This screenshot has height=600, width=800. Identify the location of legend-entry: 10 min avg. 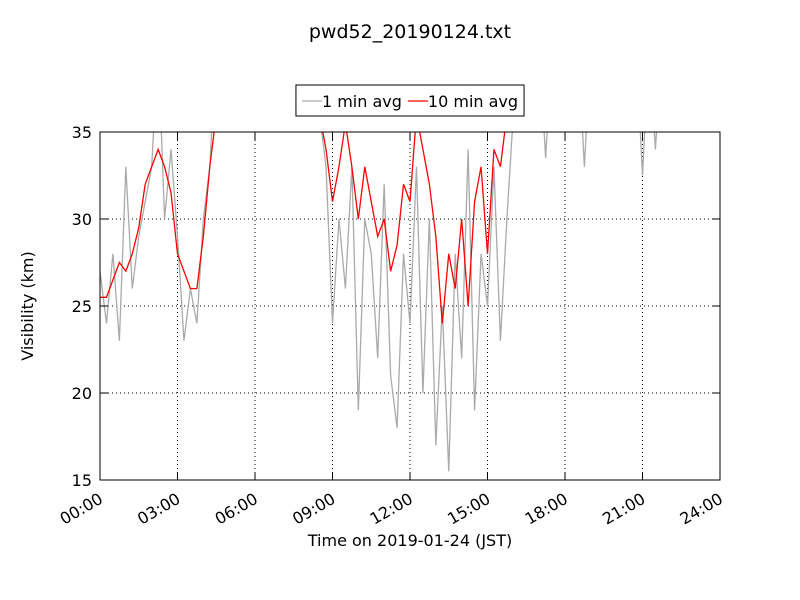
(462, 101).